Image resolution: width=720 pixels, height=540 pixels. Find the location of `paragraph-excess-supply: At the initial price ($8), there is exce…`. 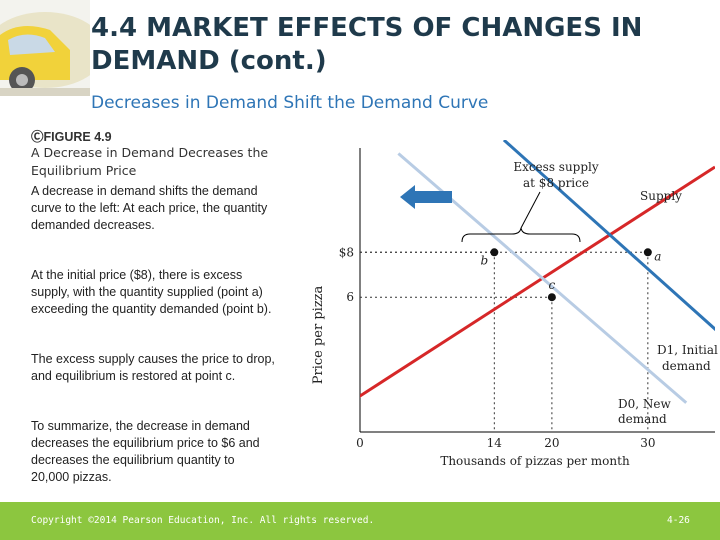

paragraph-excess-supply: At the initial price ($8), there is exce… is located at coordinates (151, 292).